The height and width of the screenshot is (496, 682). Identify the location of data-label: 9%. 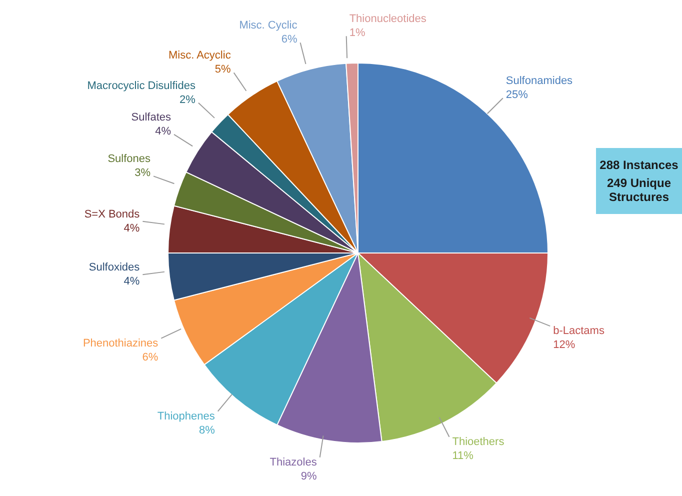
(309, 476).